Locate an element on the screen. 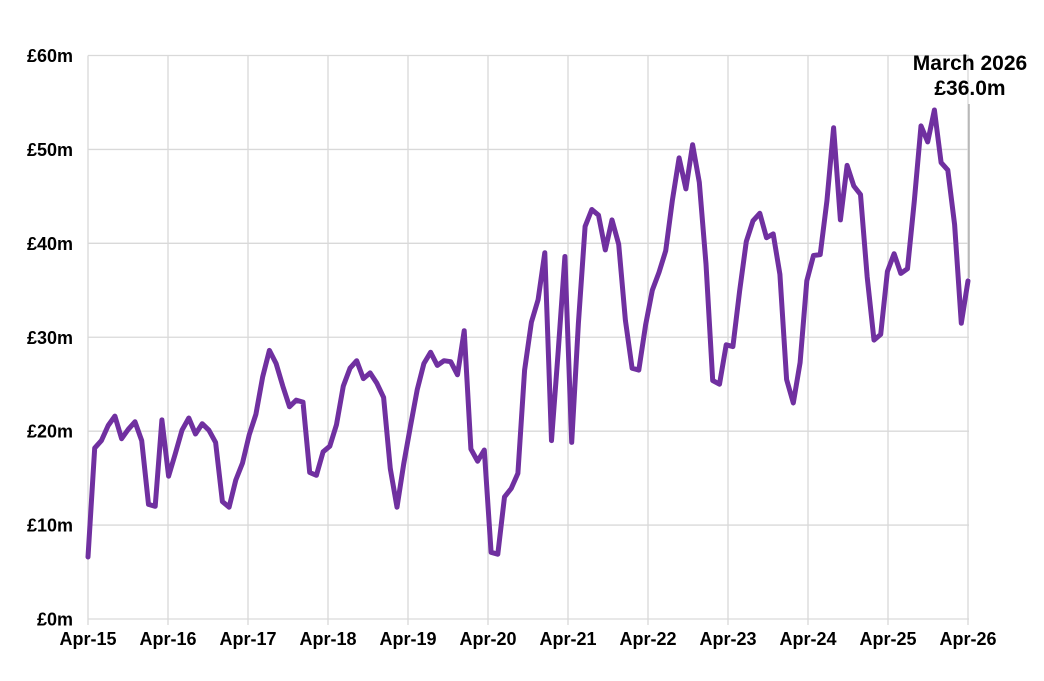 The height and width of the screenshot is (681, 1044). y-axis-label: £50m is located at coordinates (50, 150).